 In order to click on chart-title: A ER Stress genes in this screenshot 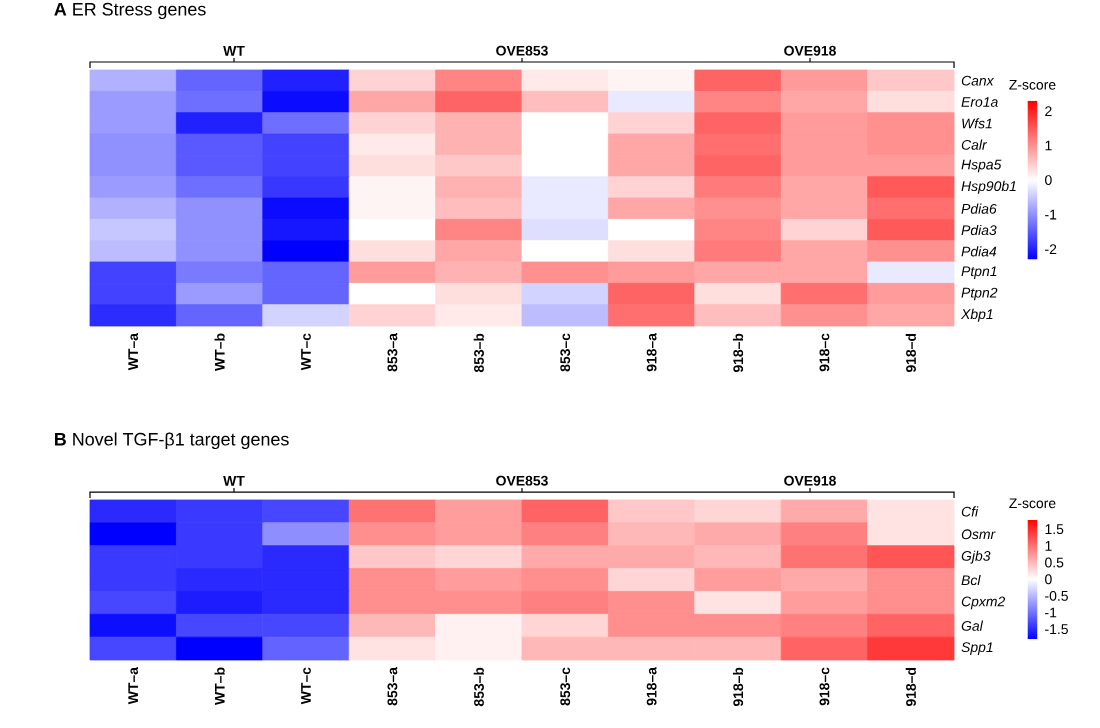, I will do `click(130, 11)`.